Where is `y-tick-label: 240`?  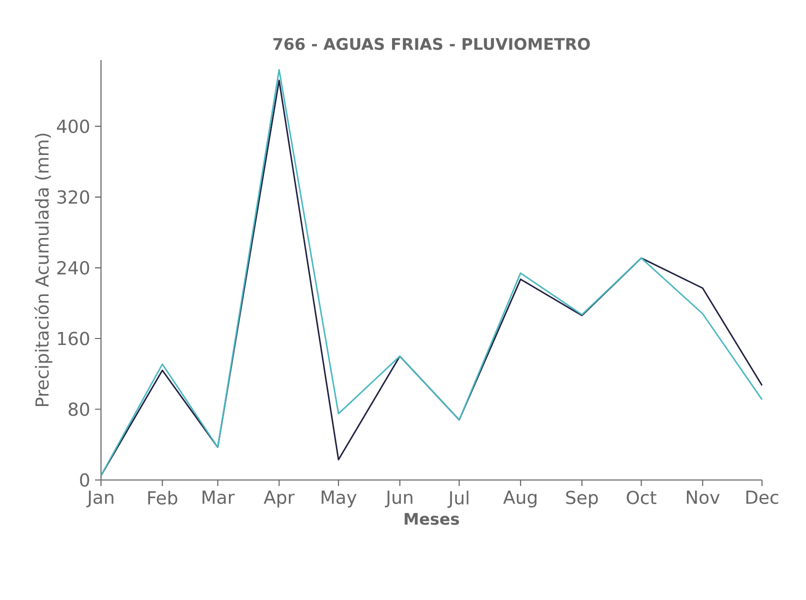 y-tick-label: 240 is located at coordinates (73, 268).